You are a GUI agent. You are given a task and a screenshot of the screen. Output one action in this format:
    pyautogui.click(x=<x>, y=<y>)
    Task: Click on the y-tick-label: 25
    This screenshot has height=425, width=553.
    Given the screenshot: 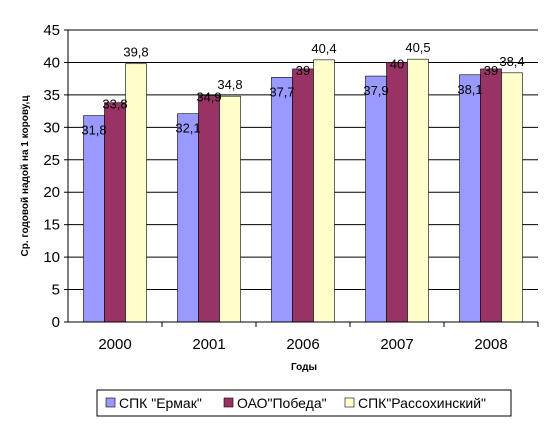 What is the action you would take?
    pyautogui.click(x=51, y=160)
    